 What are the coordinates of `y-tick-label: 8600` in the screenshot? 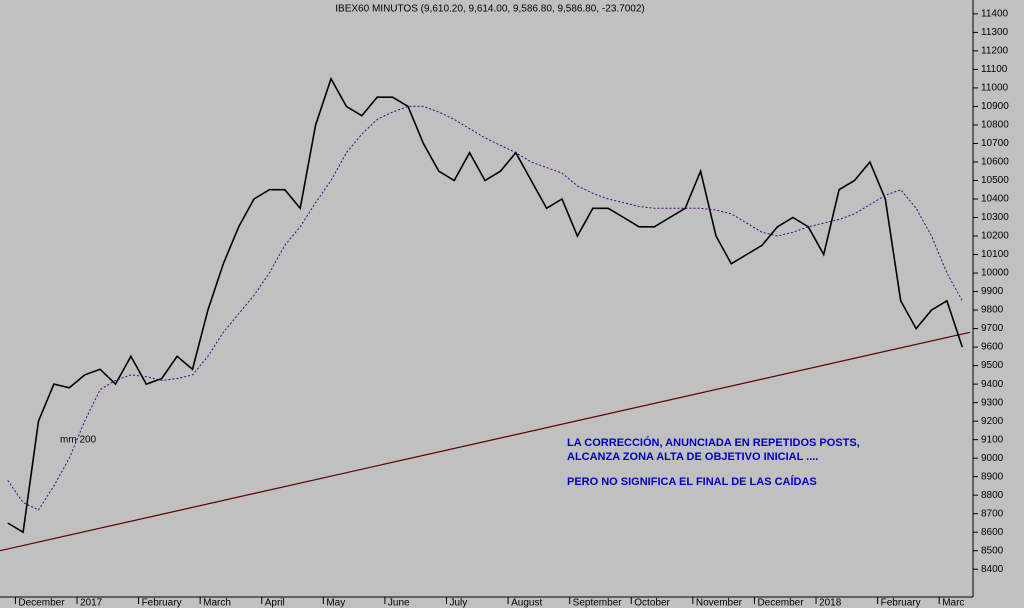 It's located at (992, 532).